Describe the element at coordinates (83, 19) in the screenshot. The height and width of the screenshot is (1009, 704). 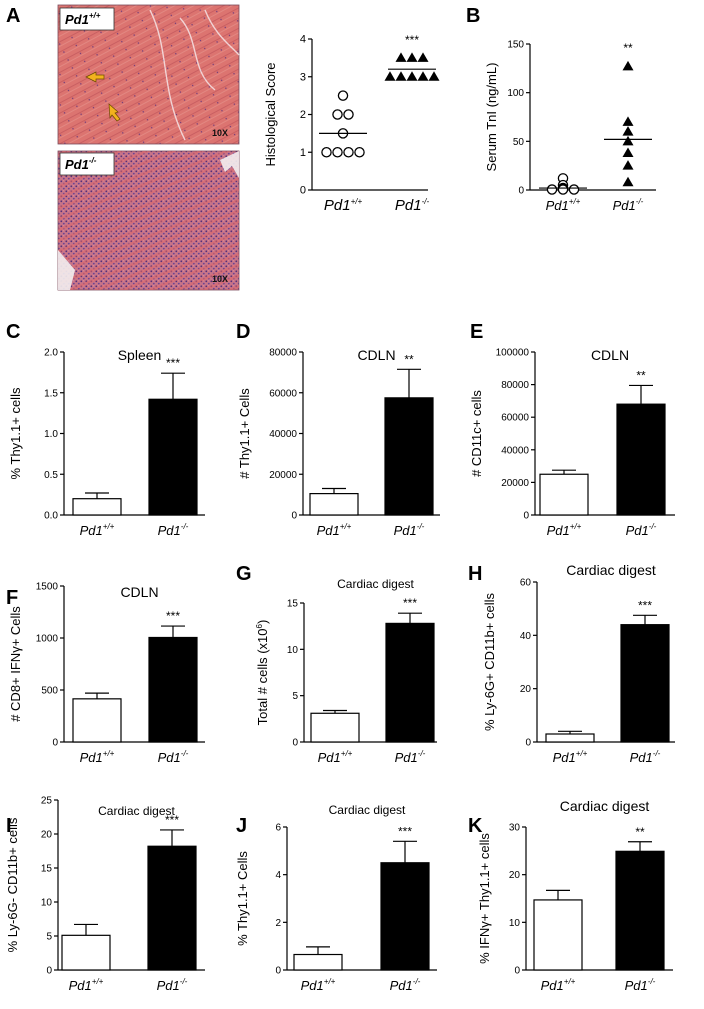
I see `histology-label-wt: Pd1+/+` at that location.